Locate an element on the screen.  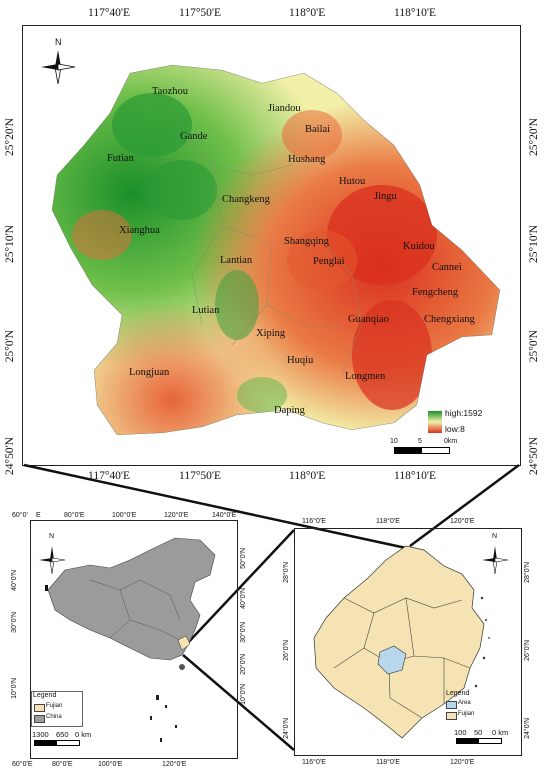
fujian-scale-bar is located at coordinates (479, 741).